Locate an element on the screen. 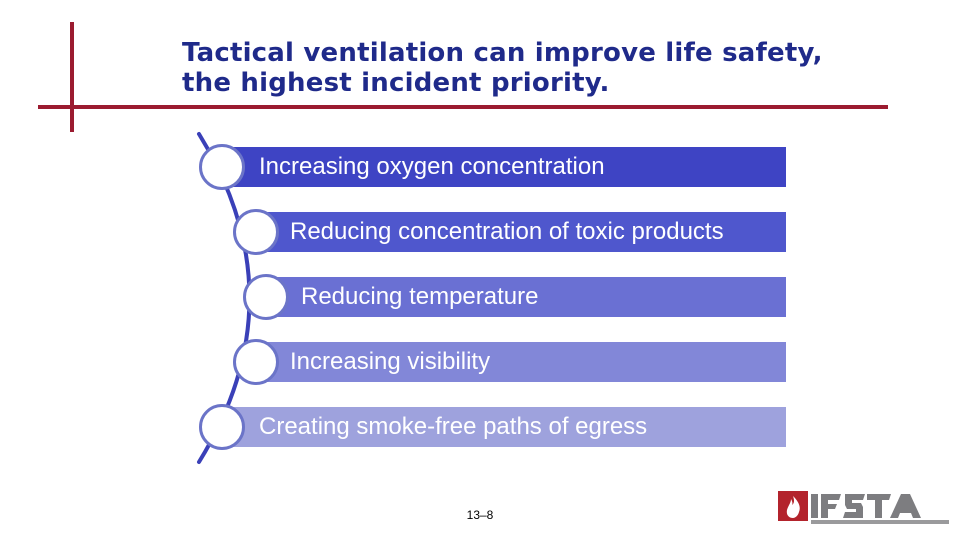 This screenshot has height=540, width=960. list-item-bar: Creating smoke-free paths of egress is located at coordinates (504, 427).